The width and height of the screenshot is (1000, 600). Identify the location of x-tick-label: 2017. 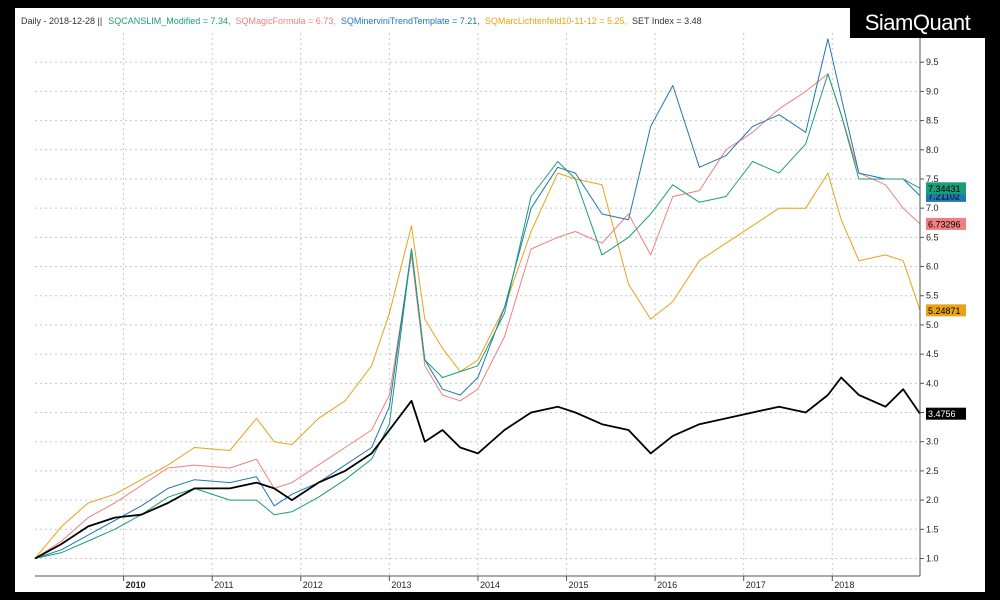
(756, 585).